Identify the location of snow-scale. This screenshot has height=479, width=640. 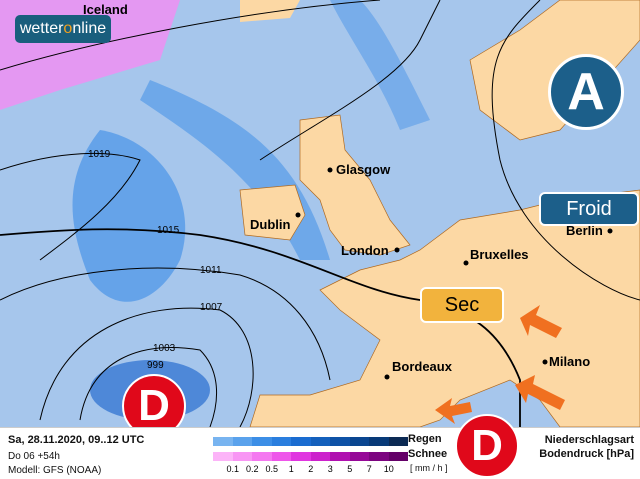
(310, 456).